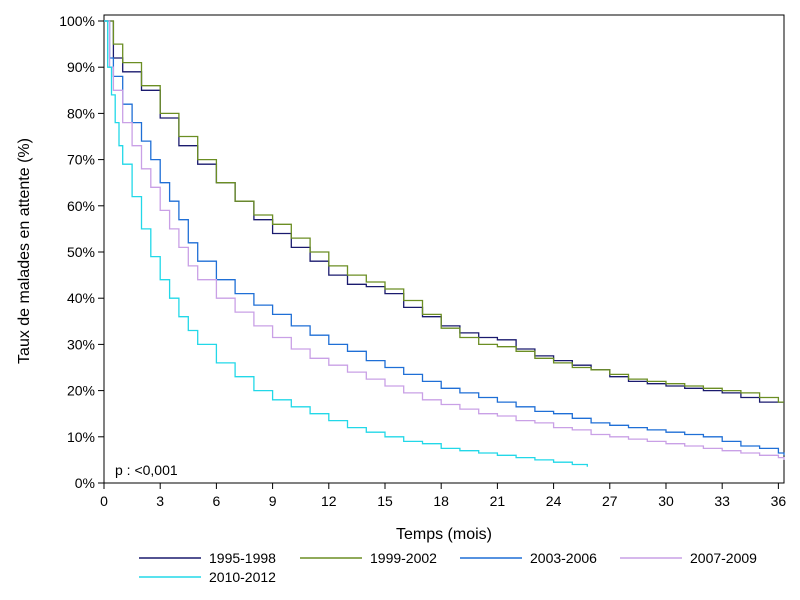  Describe the element at coordinates (81, 206) in the screenshot. I see `y-tick-label: 60%` at that location.